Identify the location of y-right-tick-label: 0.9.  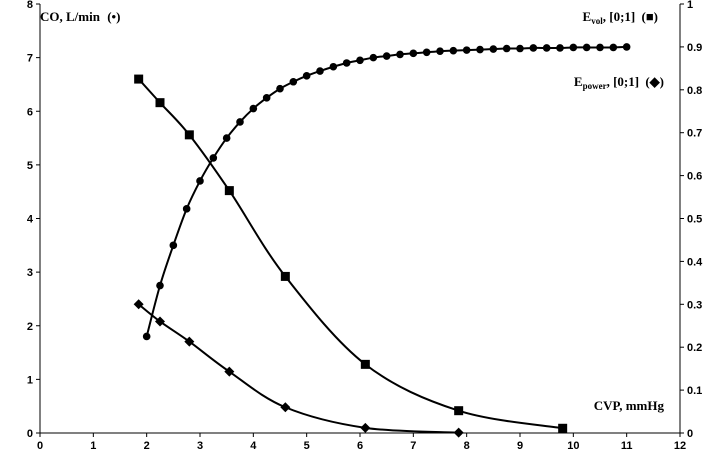
(694, 48).